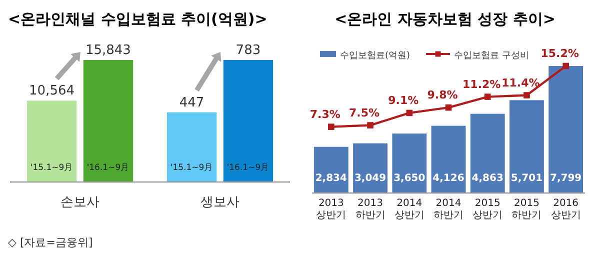 This screenshot has height=262, width=591. What do you see at coordinates (449, 209) in the screenshot?
I see `x-tick-label: 2014 하반기` at bounding box center [449, 209].